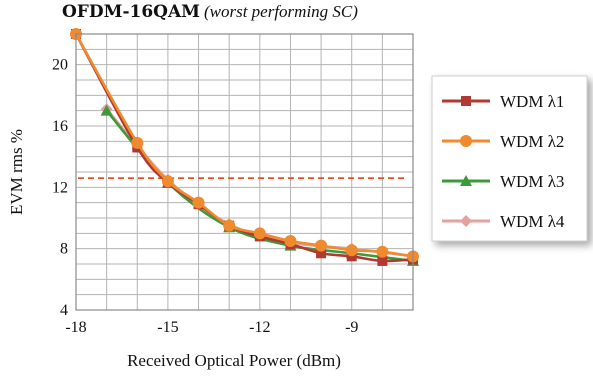 The image size is (593, 376). I want to click on chart-title: OFDM-16QAM (worst performing SC), so click(210, 12).